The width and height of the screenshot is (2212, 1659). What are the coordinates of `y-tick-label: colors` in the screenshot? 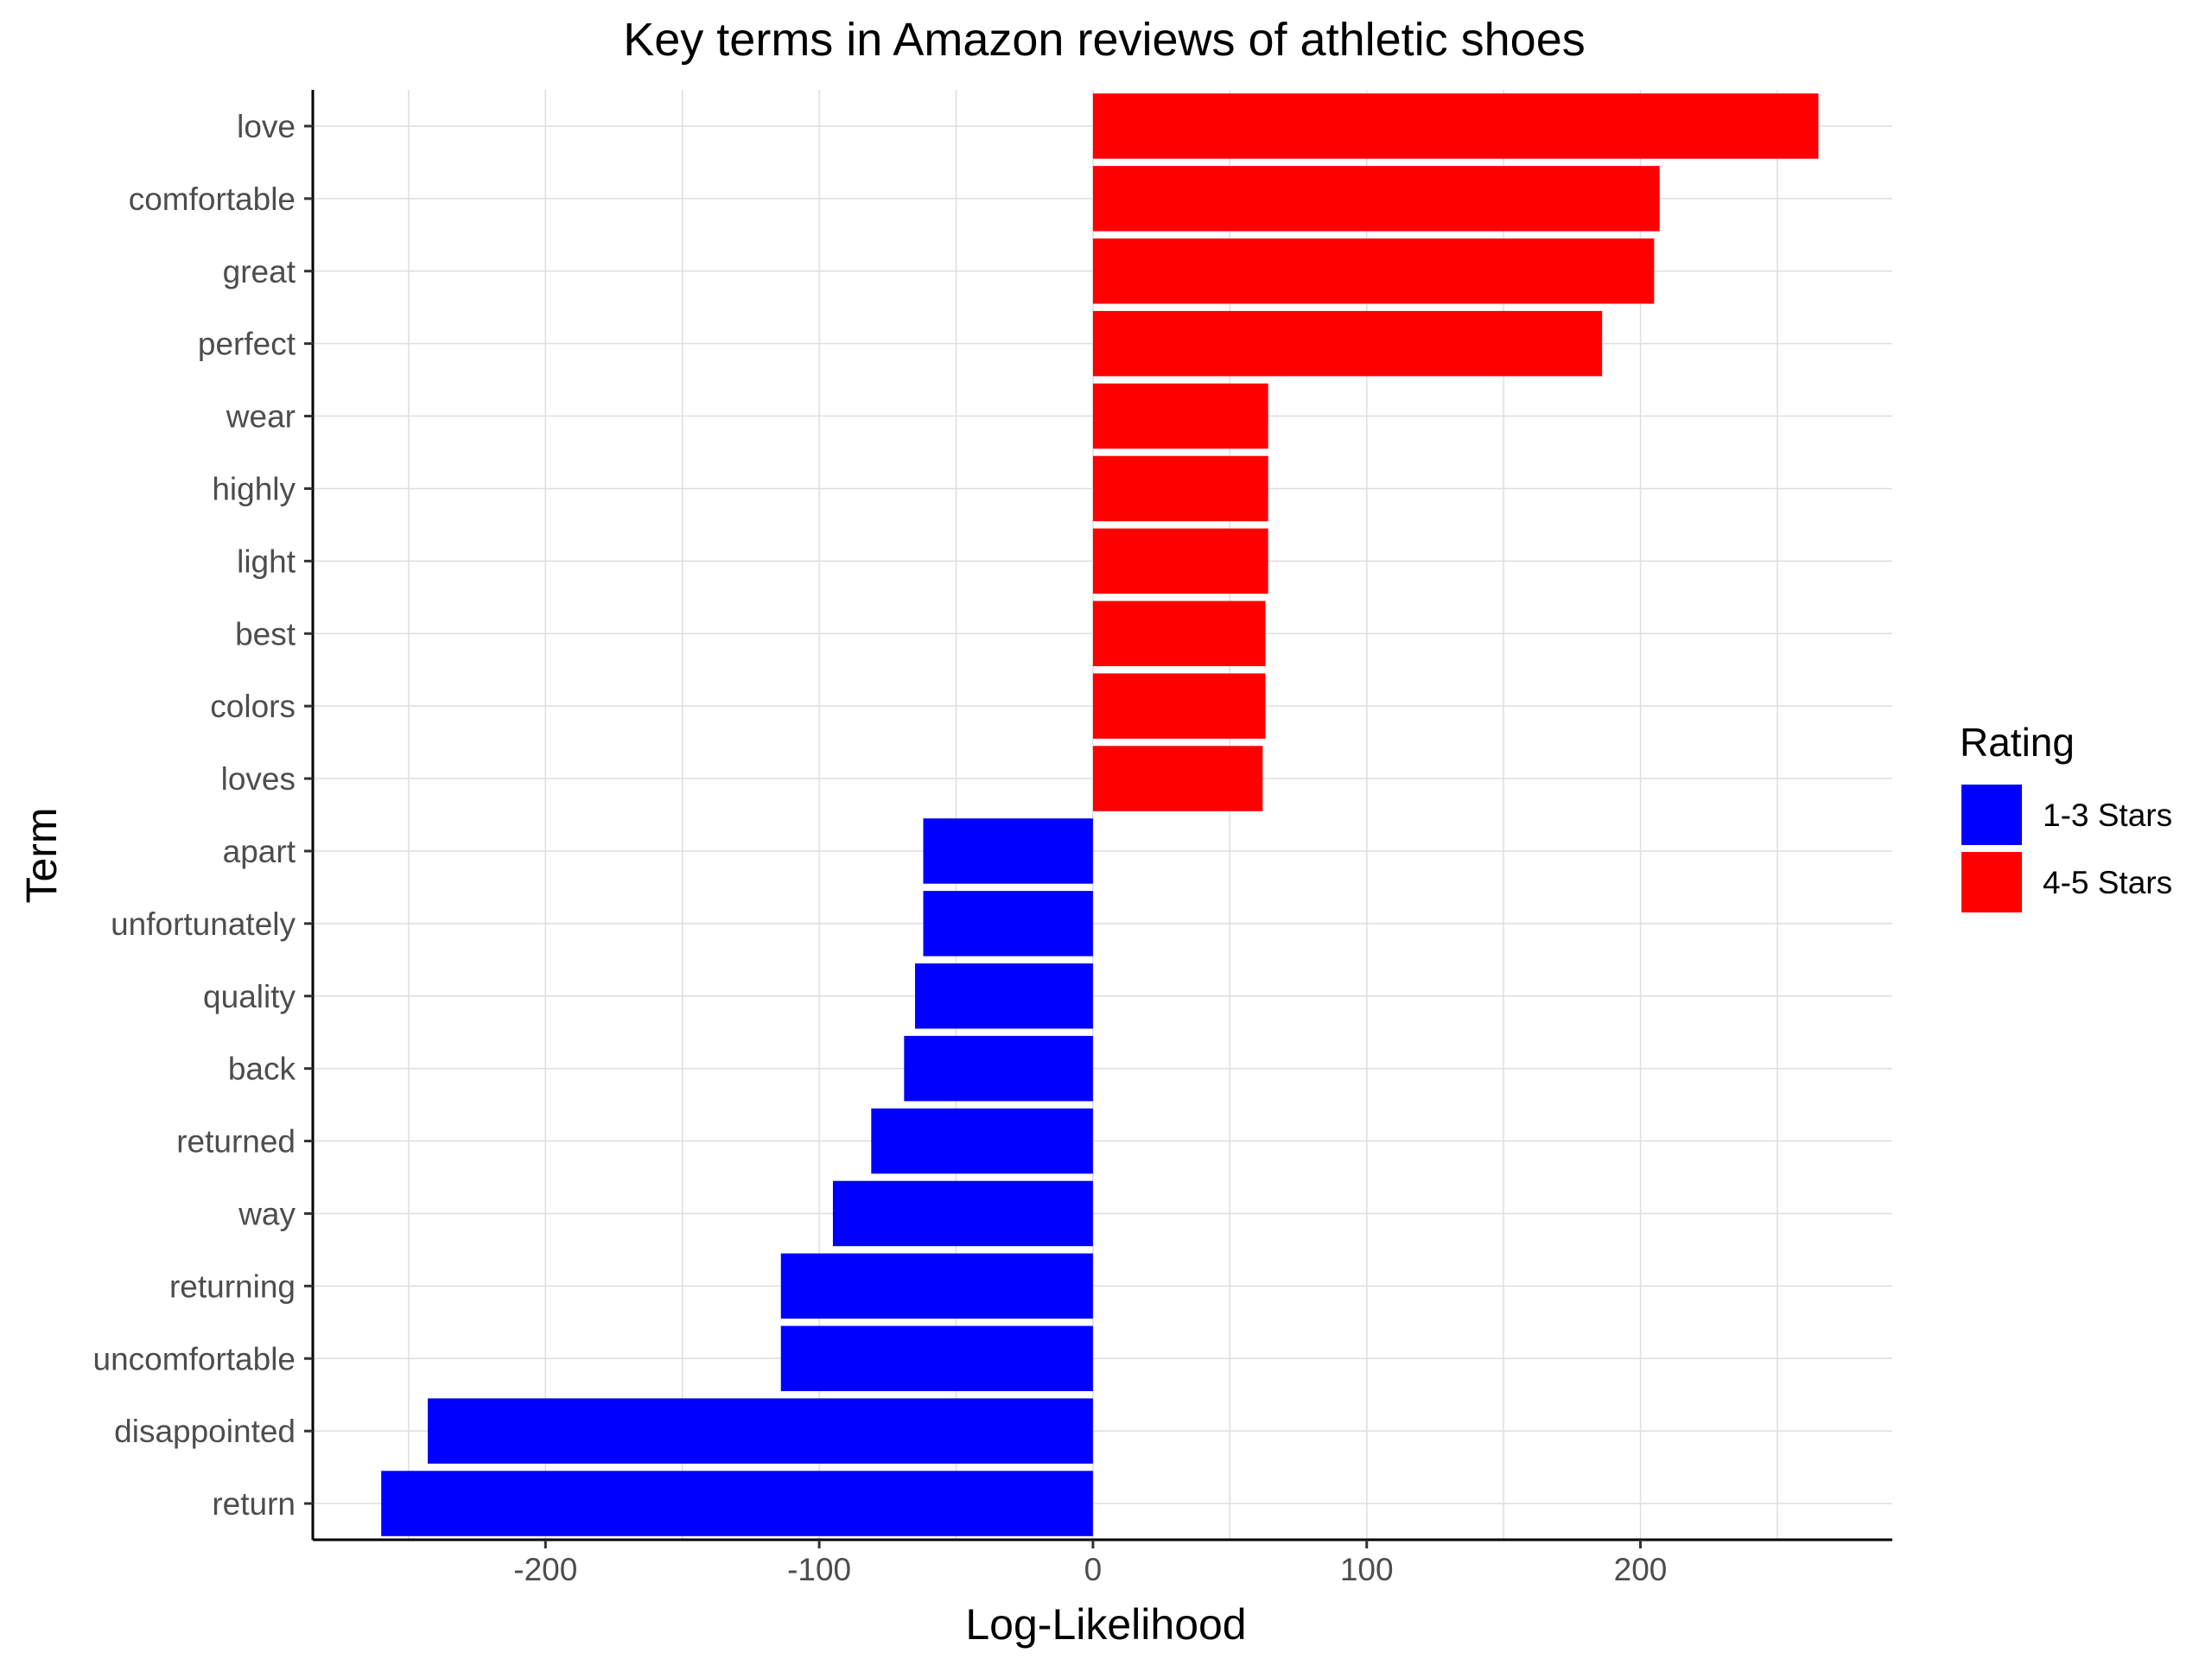 It's located at (253, 706).